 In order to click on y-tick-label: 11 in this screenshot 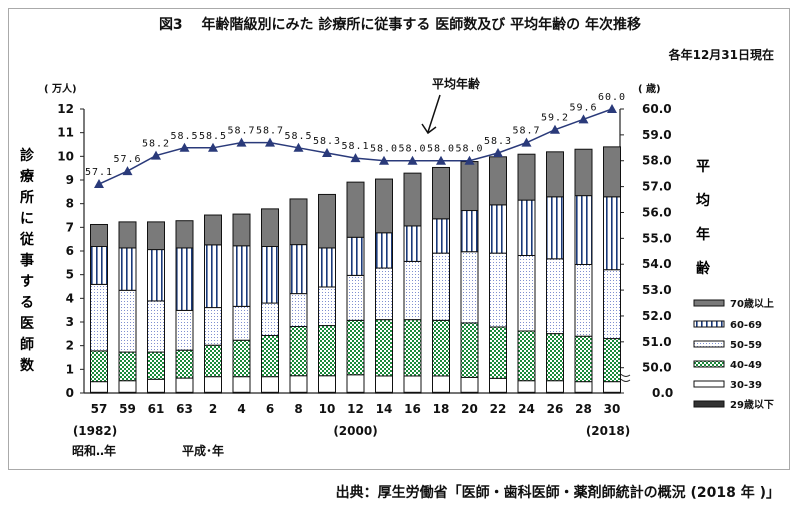, I will do `click(65, 133)`.